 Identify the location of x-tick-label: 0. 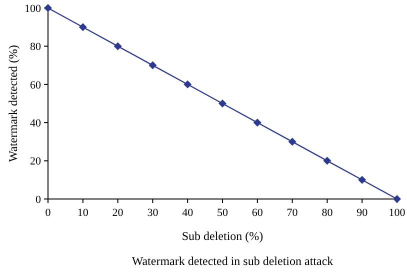
(48, 213).